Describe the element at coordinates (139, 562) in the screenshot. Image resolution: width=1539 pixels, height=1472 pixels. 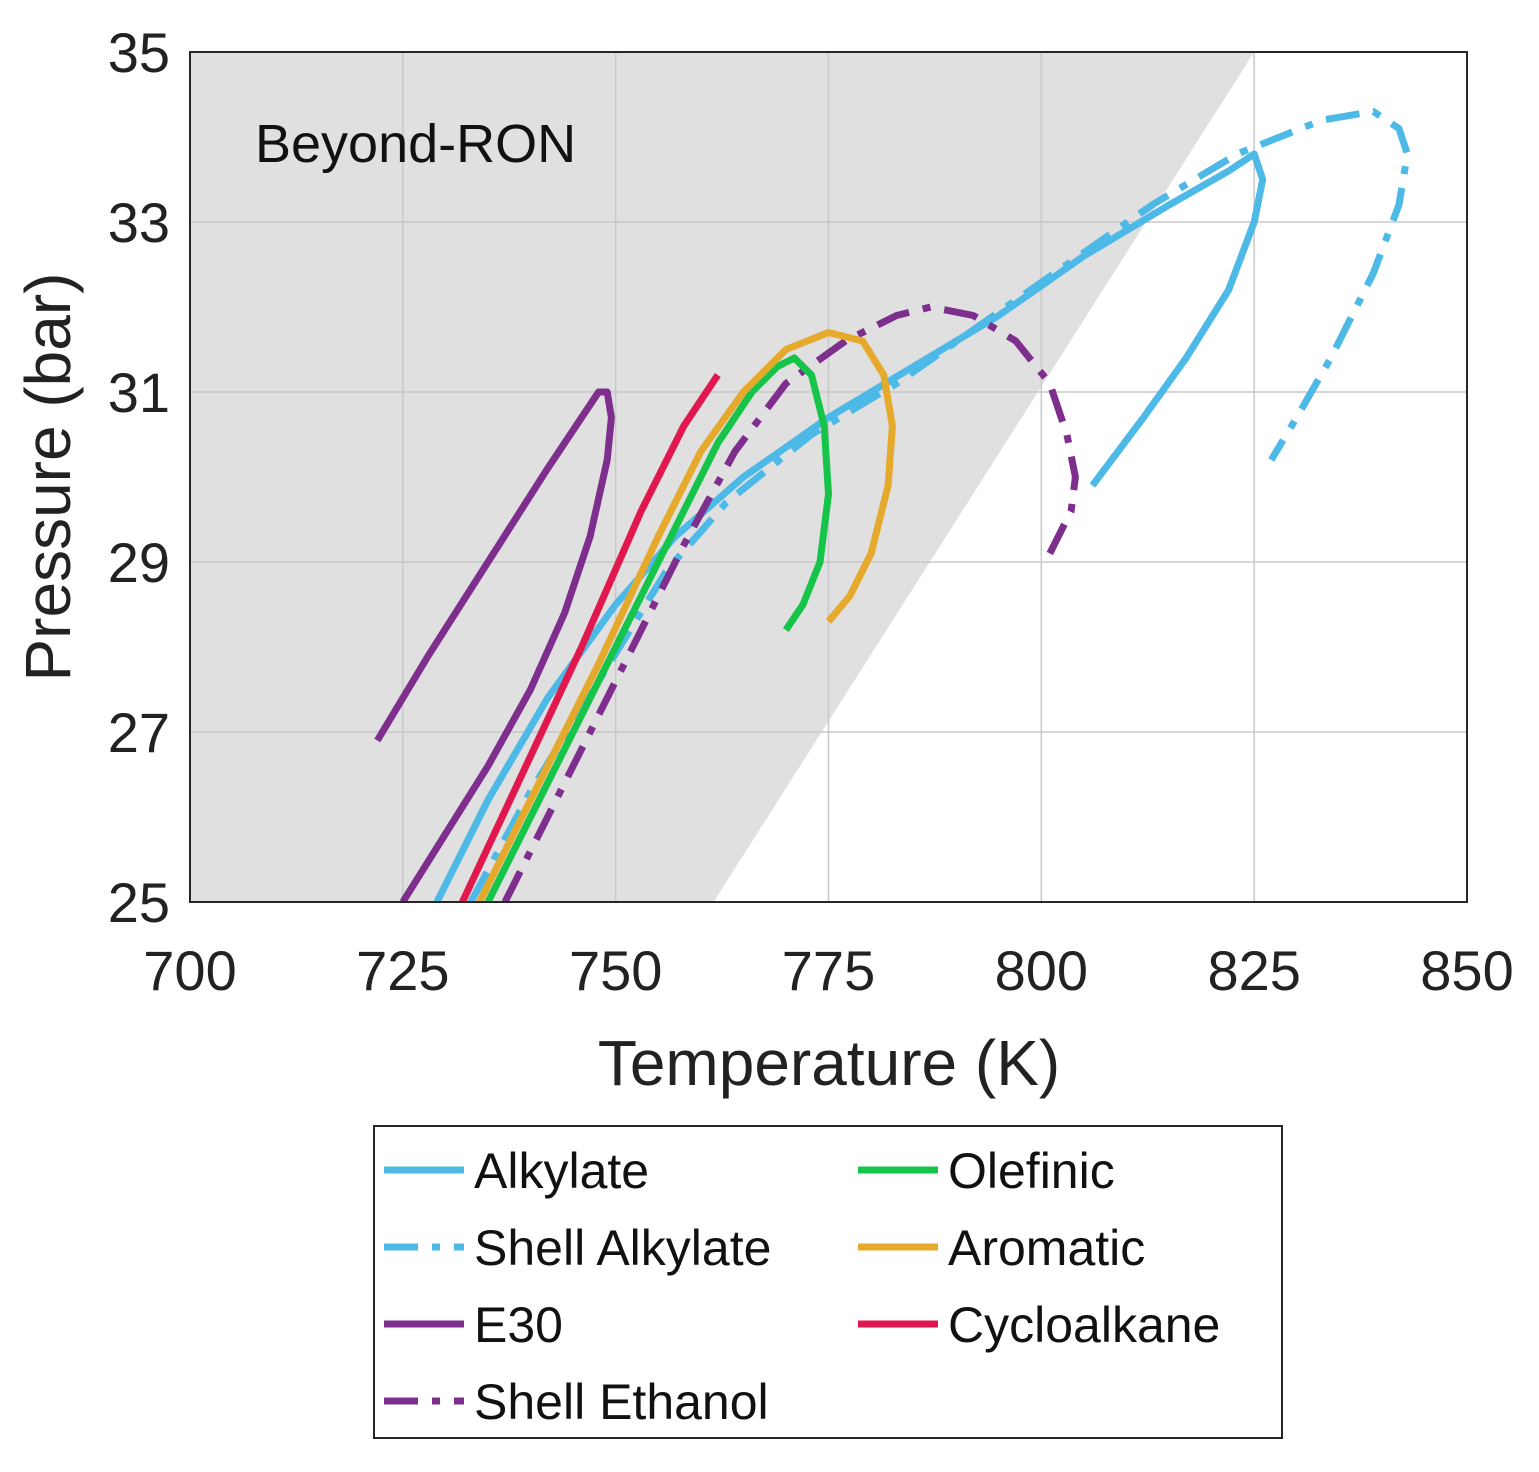
I see `y-tick-label: 29` at that location.